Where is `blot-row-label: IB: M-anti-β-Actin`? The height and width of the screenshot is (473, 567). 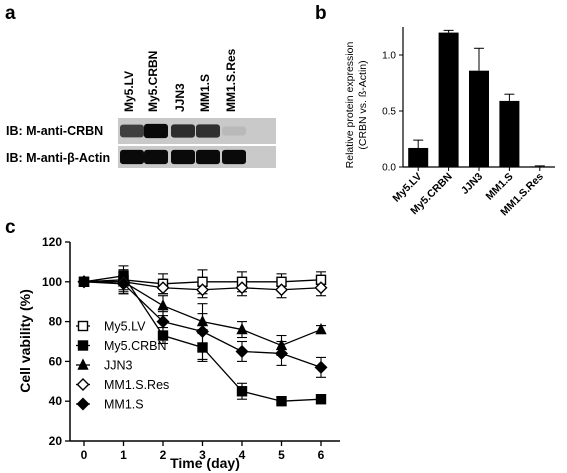 blot-row-label: IB: M-anti-β-Actin is located at coordinates (58, 158).